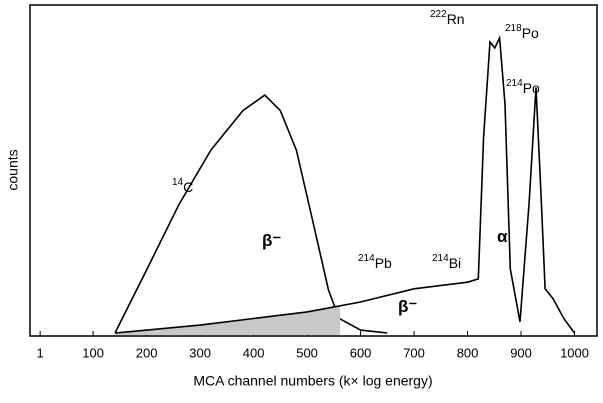  Describe the element at coordinates (312, 381) in the screenshot. I see `x-axis-label: MCA channel numbers (k× log energy)` at that location.